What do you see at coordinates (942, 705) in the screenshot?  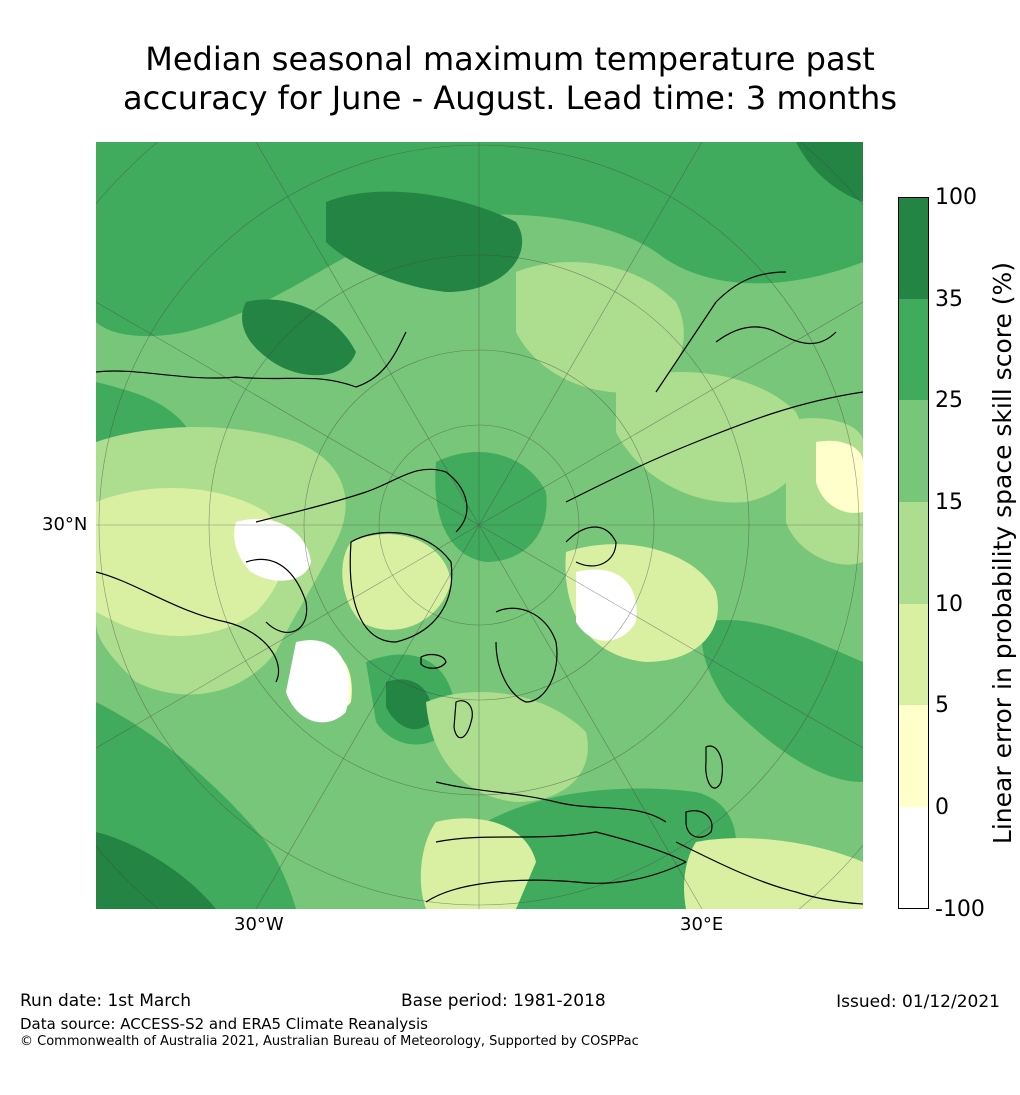 I see `colorbar-tick-5: 5` at bounding box center [942, 705].